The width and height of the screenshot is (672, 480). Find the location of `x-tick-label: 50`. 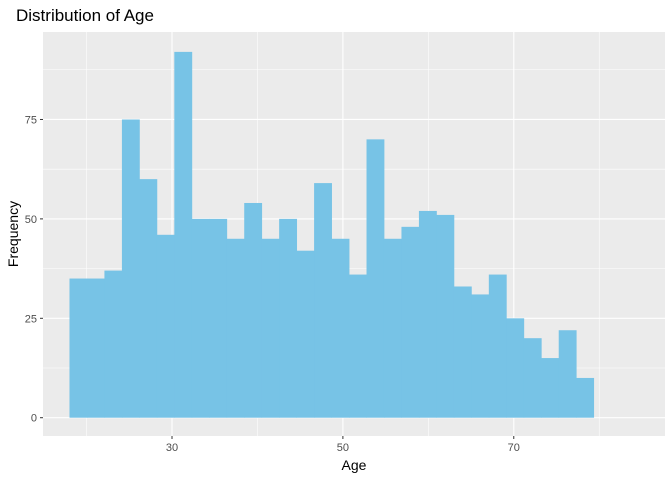

x-tick-label: 50 is located at coordinates (343, 448).